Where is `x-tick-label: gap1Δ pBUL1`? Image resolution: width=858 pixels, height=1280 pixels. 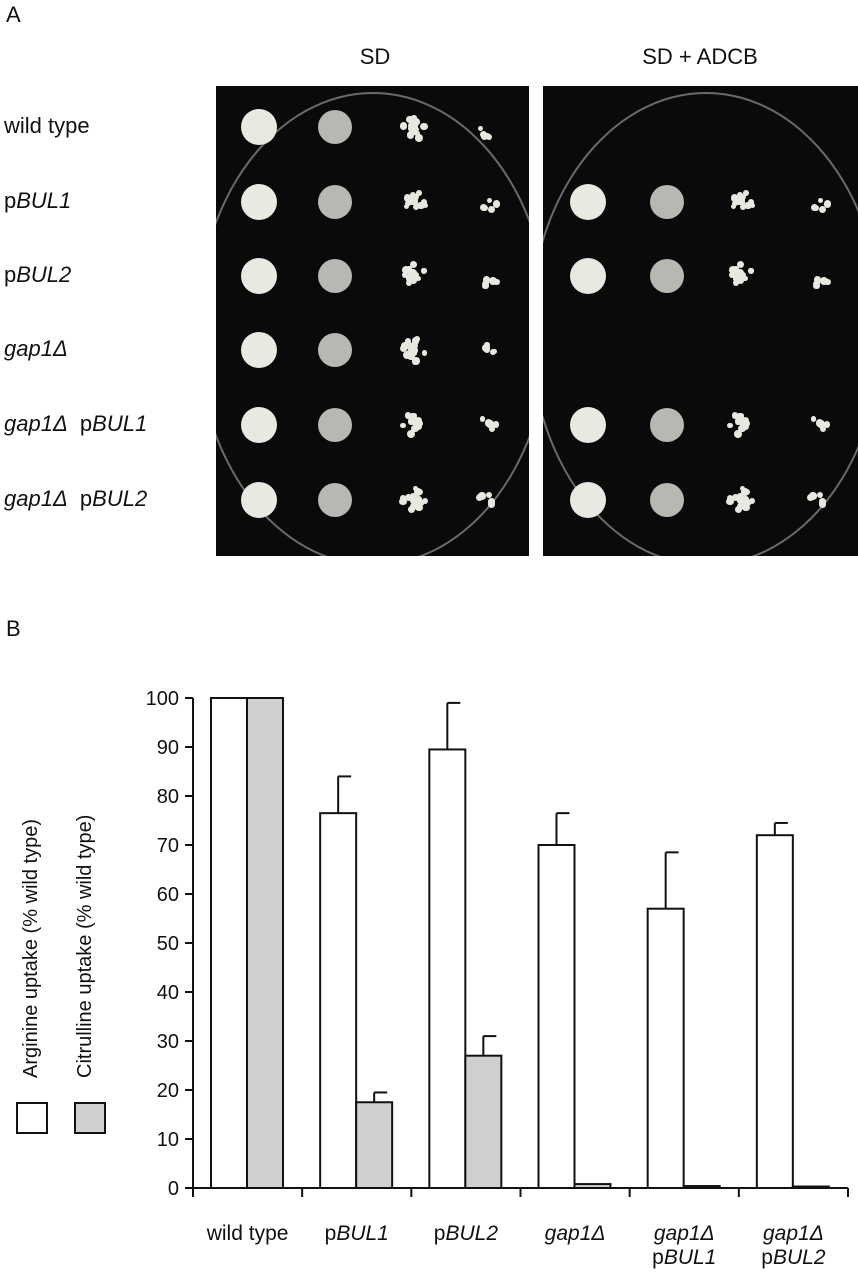
x-tick-label: gap1Δ pBUL1 is located at coordinates (684, 1246).